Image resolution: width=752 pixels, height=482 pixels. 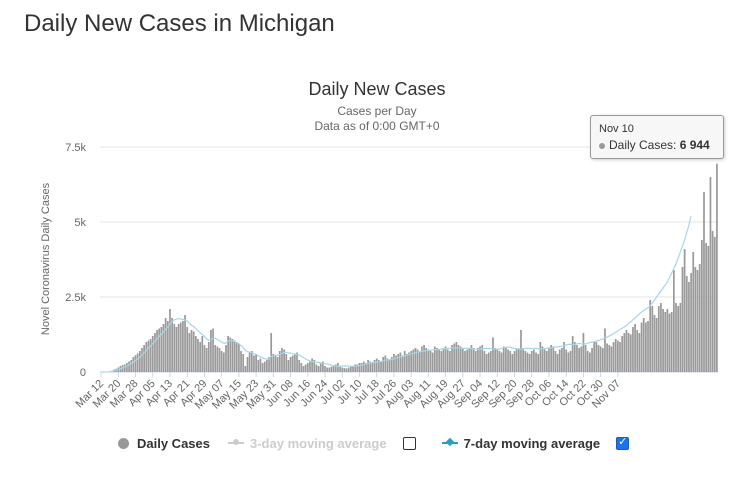 I want to click on legend-item-daily-cases: Daily Cases, so click(x=164, y=443).